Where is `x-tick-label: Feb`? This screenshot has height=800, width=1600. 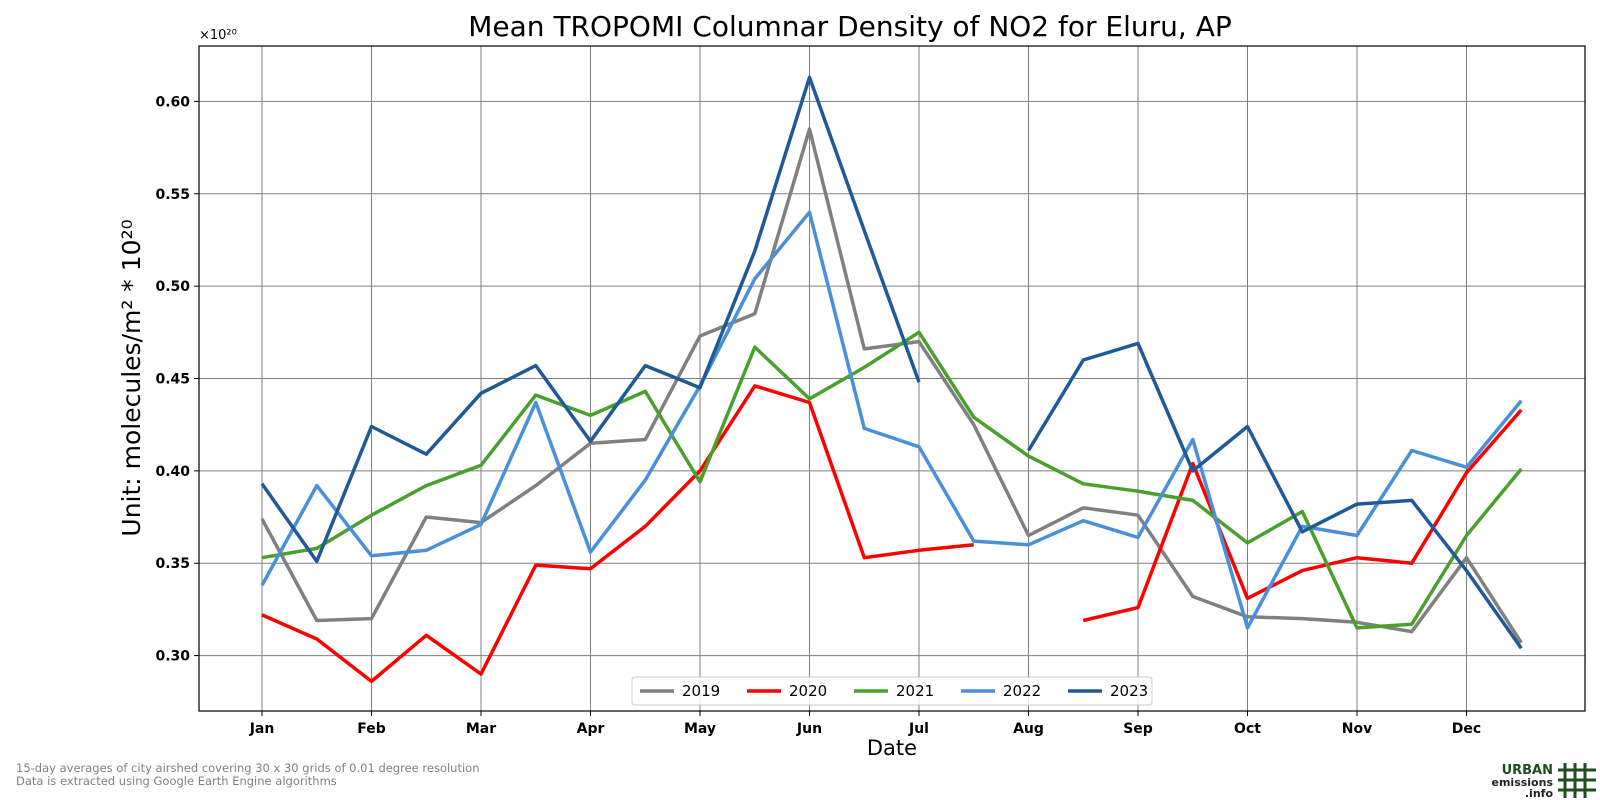
x-tick-label: Feb is located at coordinates (371, 729).